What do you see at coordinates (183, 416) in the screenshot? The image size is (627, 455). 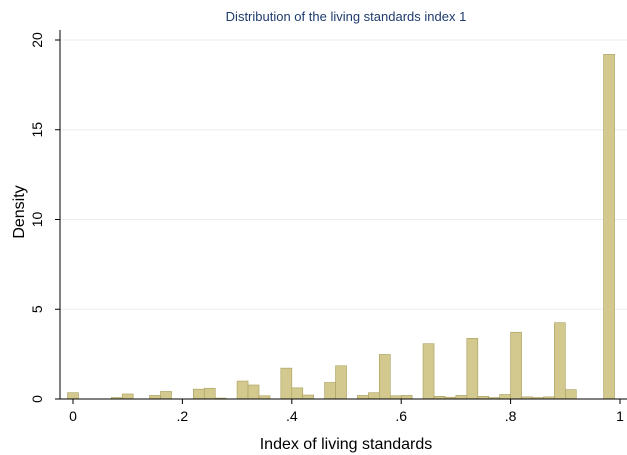 I see `x-tick-label: .2` at bounding box center [183, 416].